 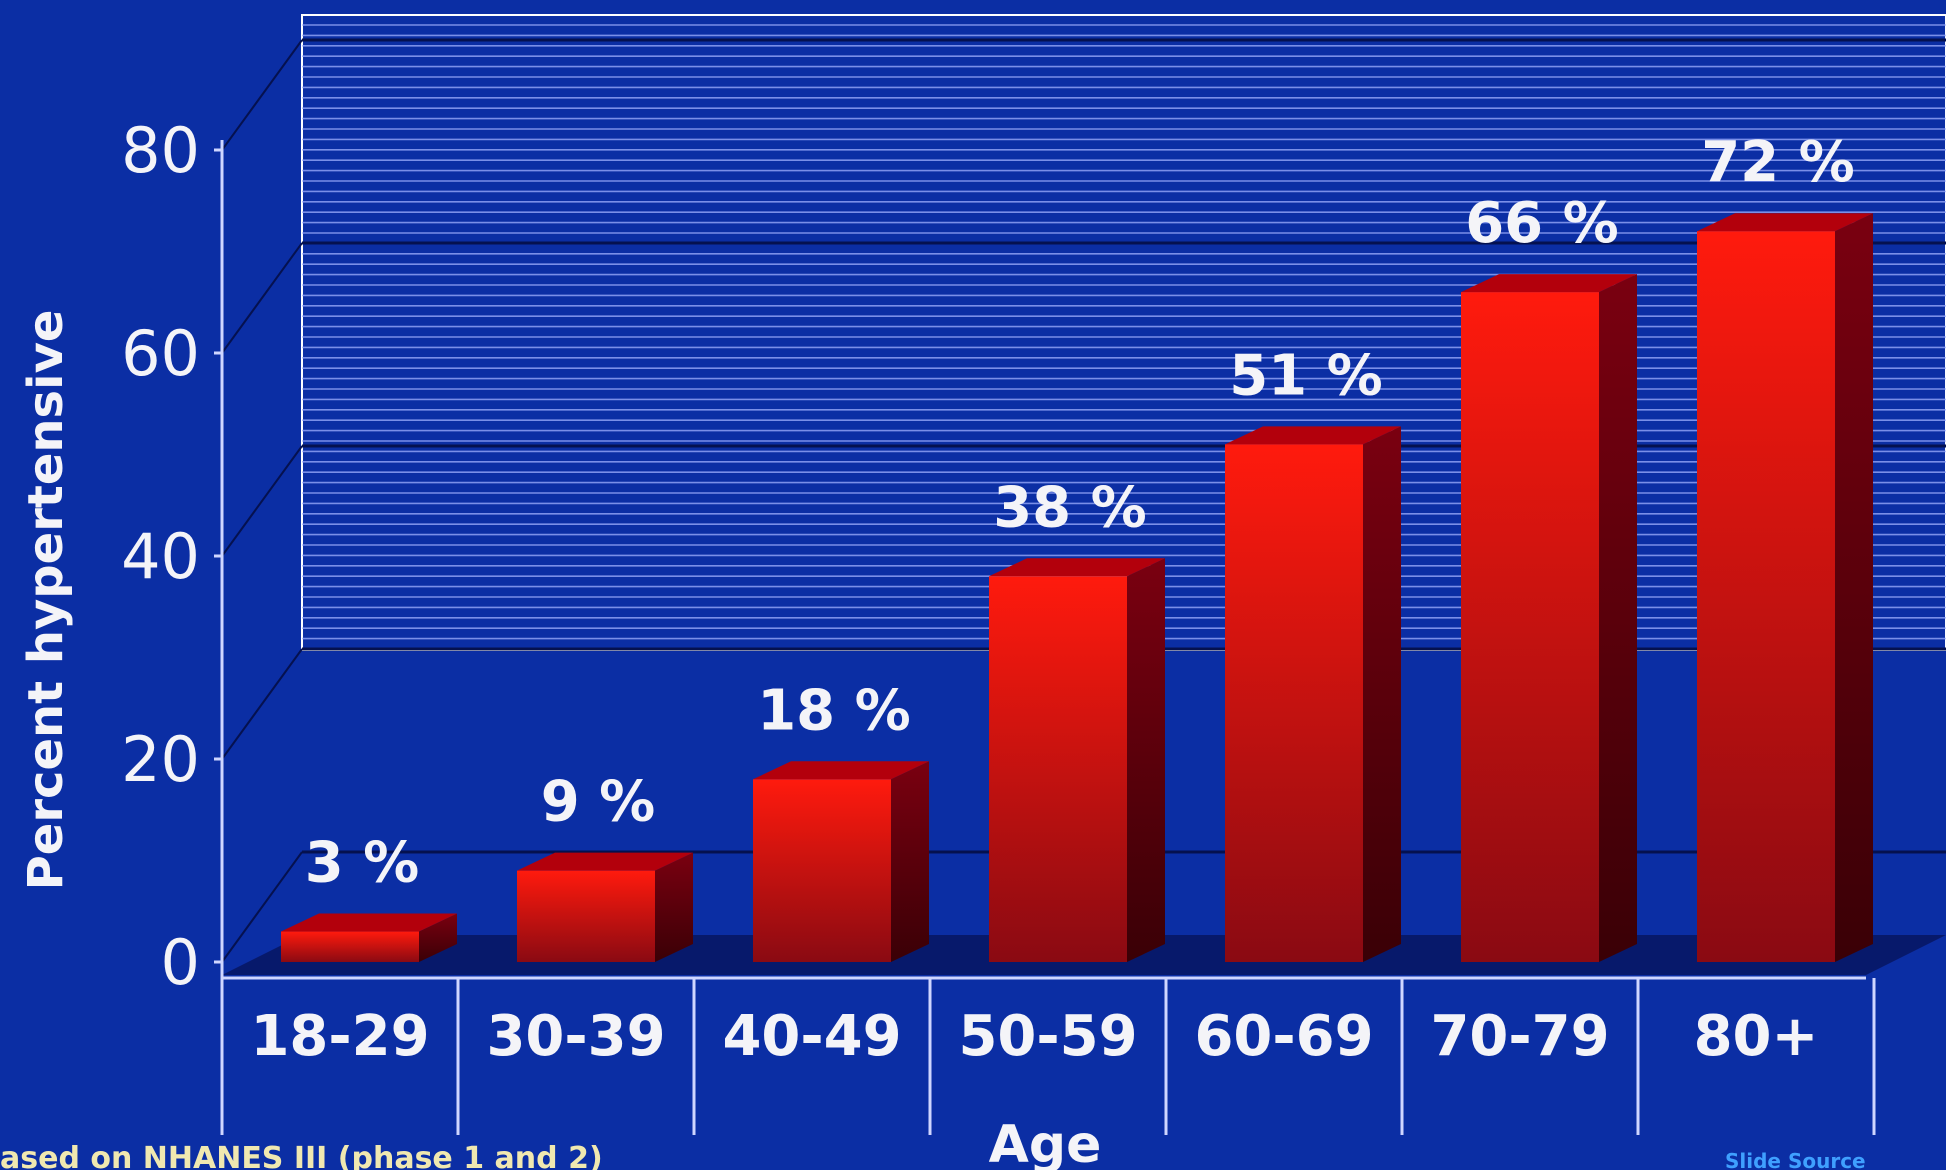 I want to click on bar-80+, so click(x=1785, y=587).